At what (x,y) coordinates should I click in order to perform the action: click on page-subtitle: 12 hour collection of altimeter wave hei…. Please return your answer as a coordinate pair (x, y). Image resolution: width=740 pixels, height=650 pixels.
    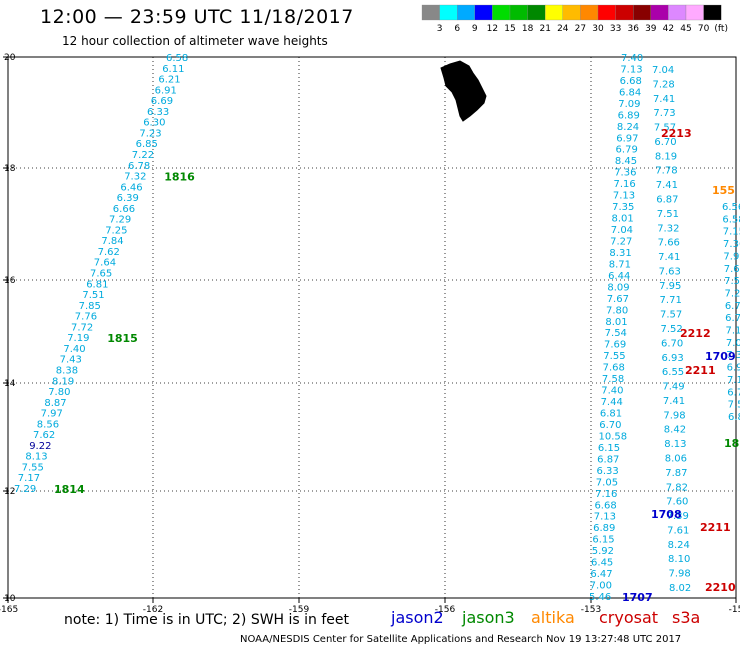
    Looking at the image, I should click on (195, 41).